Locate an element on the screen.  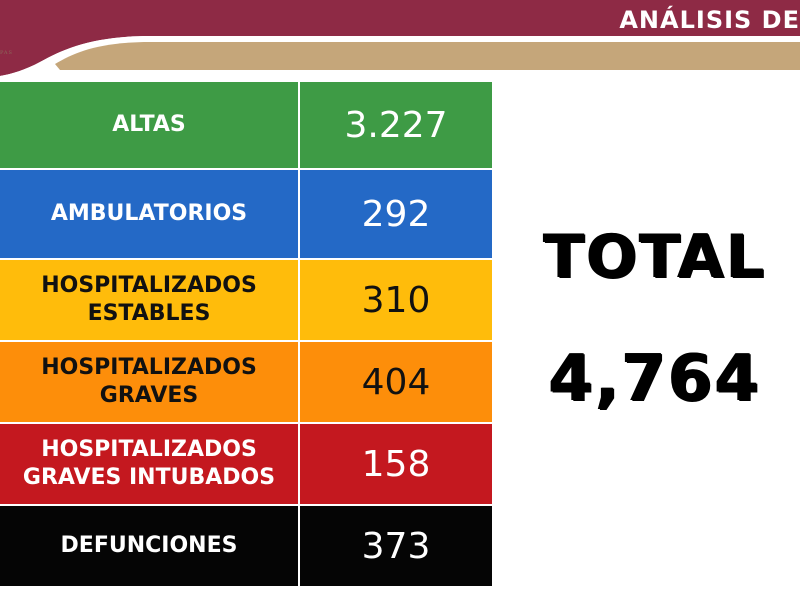
logo-text: PAS is located at coordinates (6, 53).